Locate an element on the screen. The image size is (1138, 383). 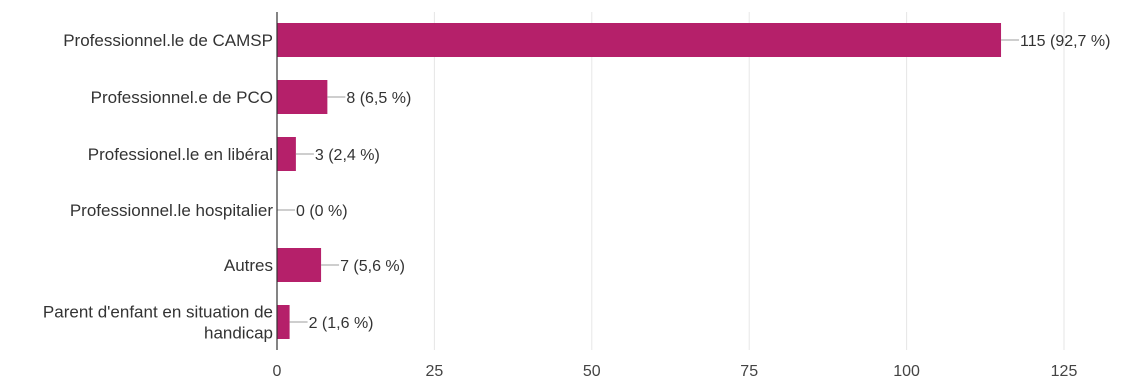
category-label: Professionnel.le hospitalier is located at coordinates (172, 210).